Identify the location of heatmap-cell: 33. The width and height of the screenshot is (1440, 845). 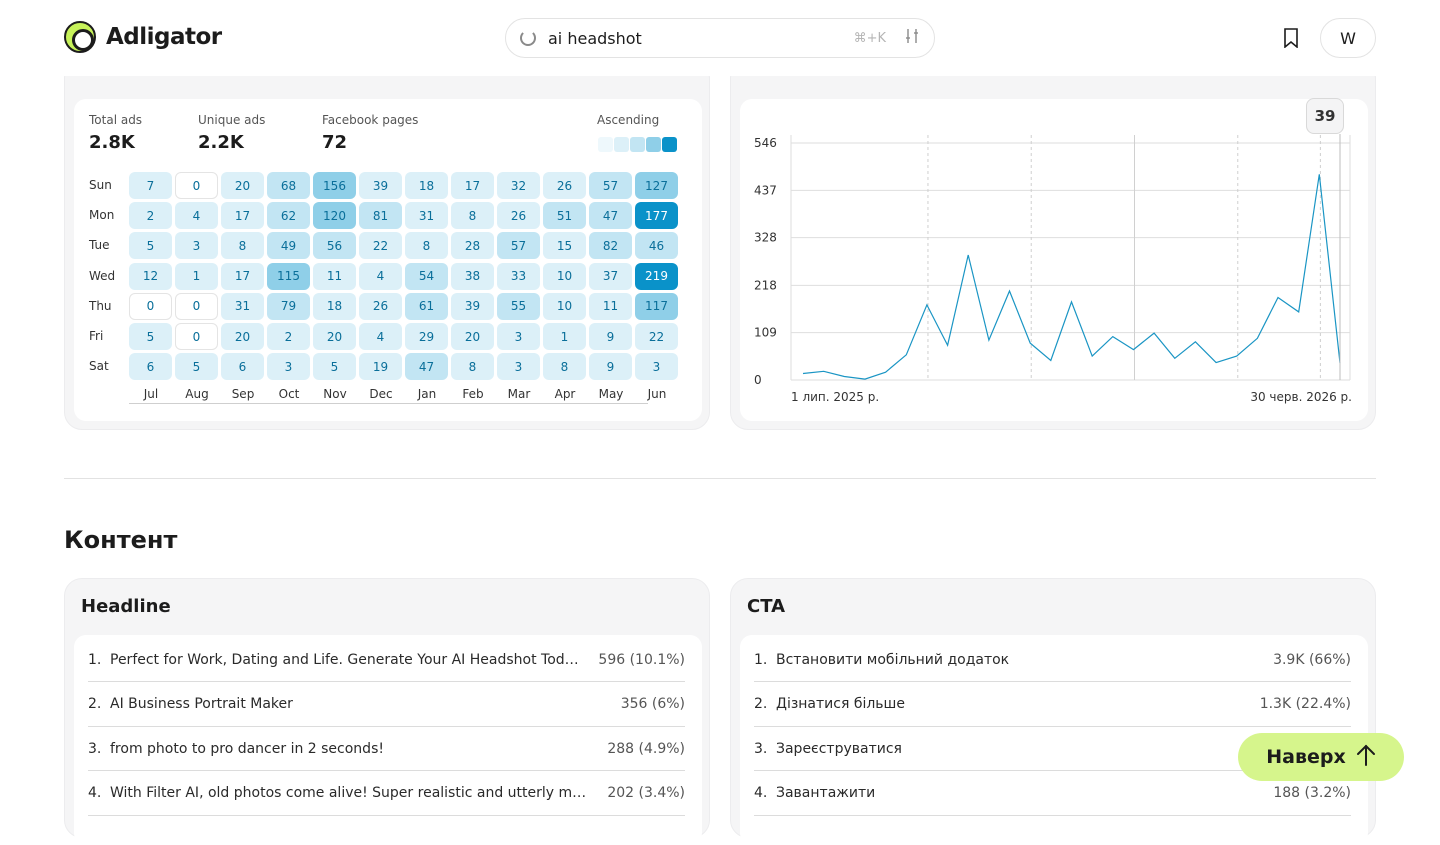
(518, 276).